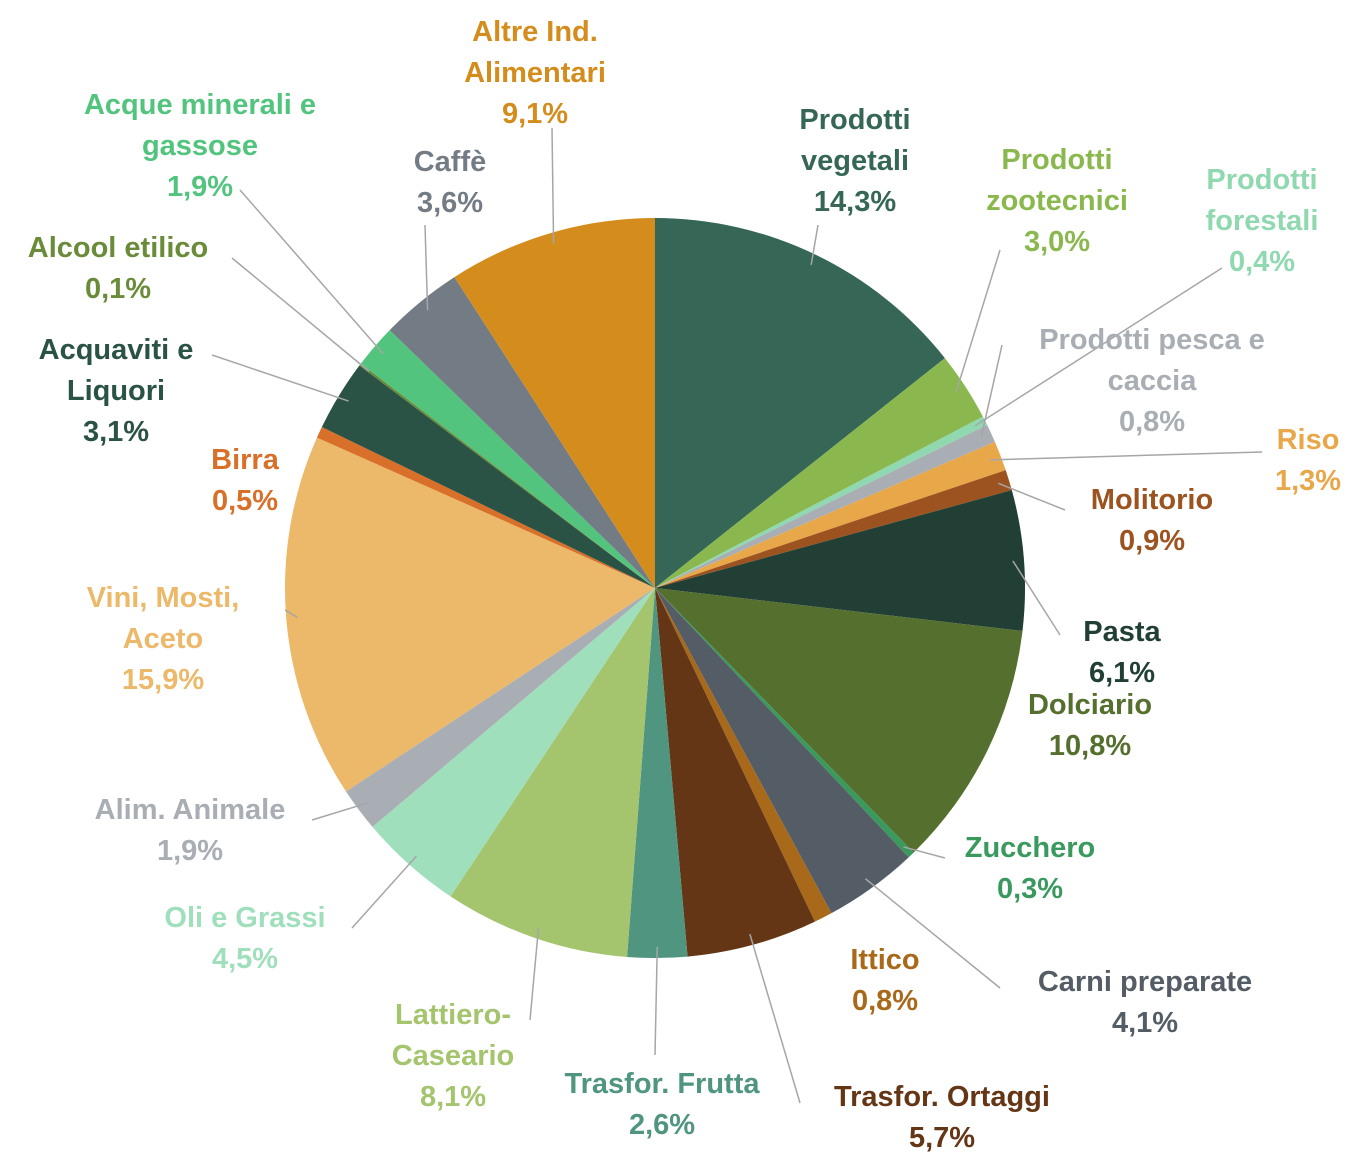  I want to click on value-label: 4,5%, so click(245, 959).